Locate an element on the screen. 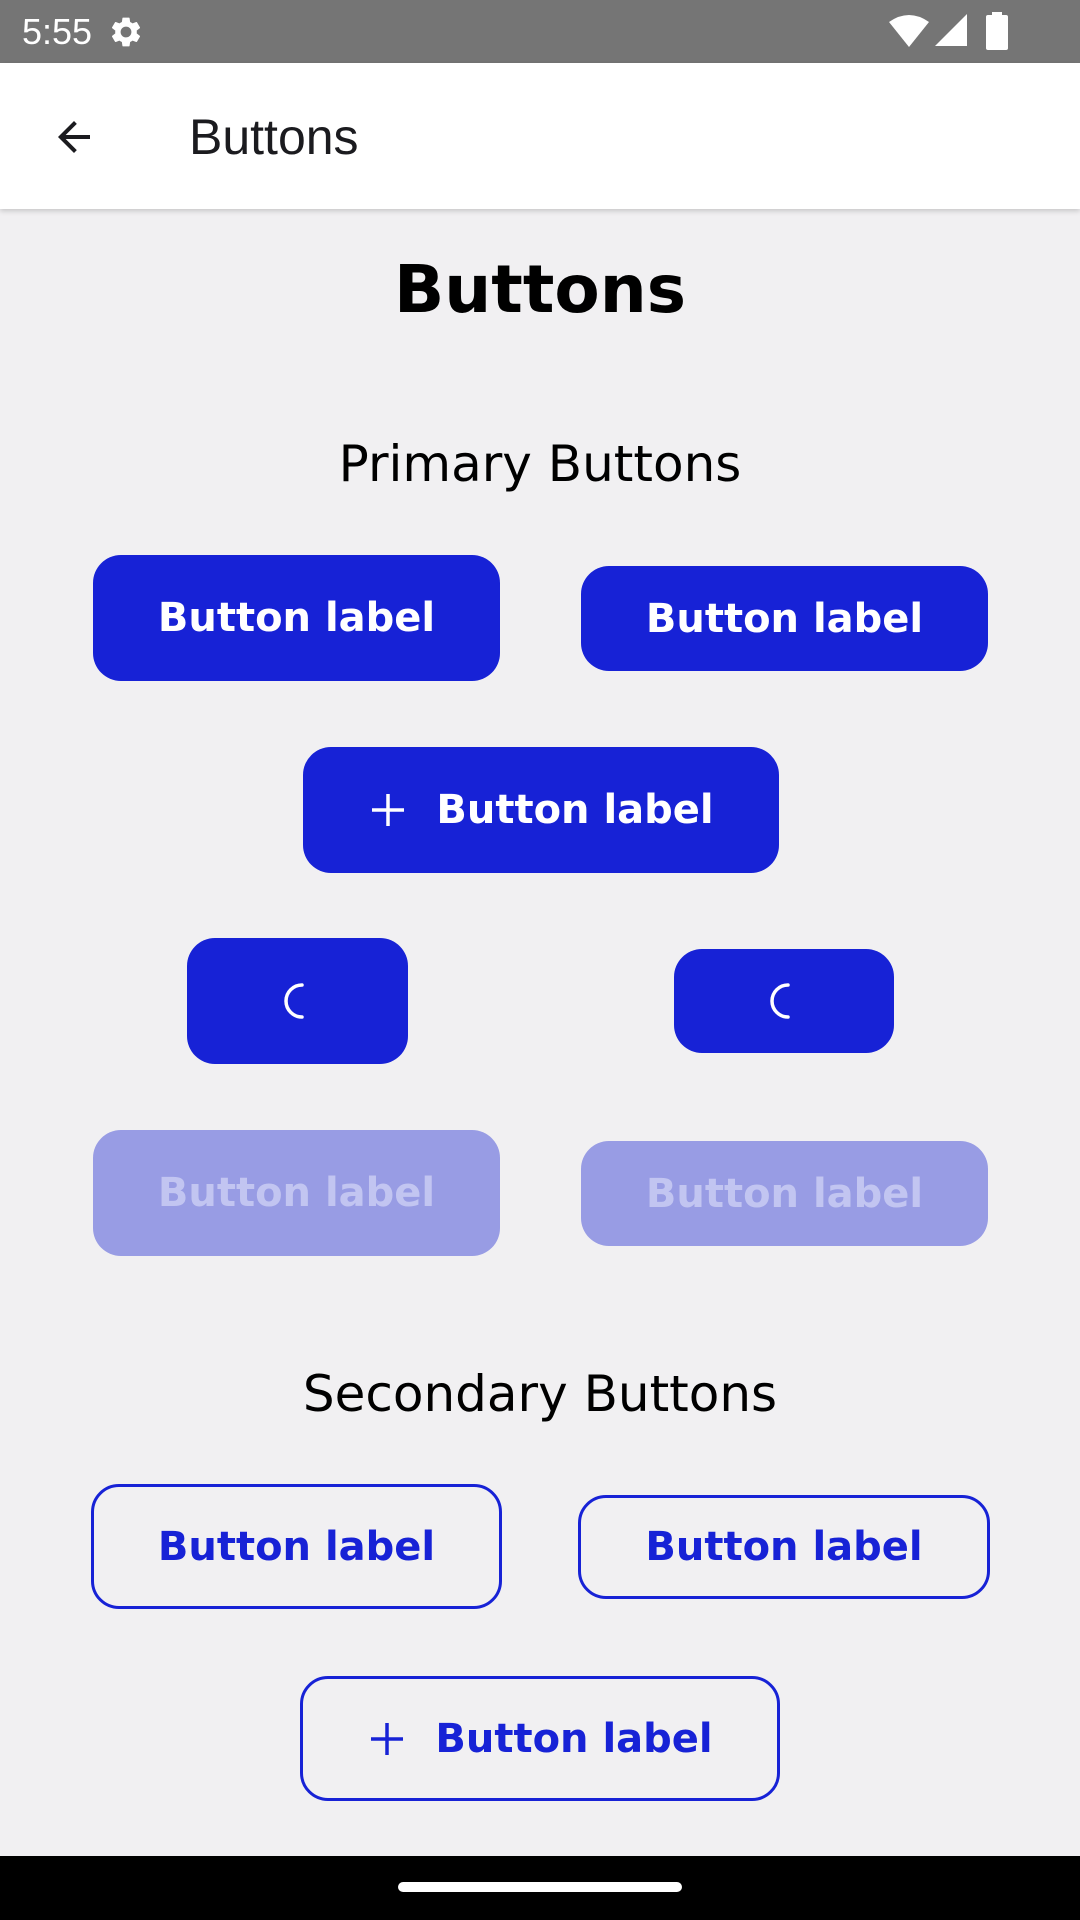 The height and width of the screenshot is (1920, 1080). wifi-icon is located at coordinates (909, 31).